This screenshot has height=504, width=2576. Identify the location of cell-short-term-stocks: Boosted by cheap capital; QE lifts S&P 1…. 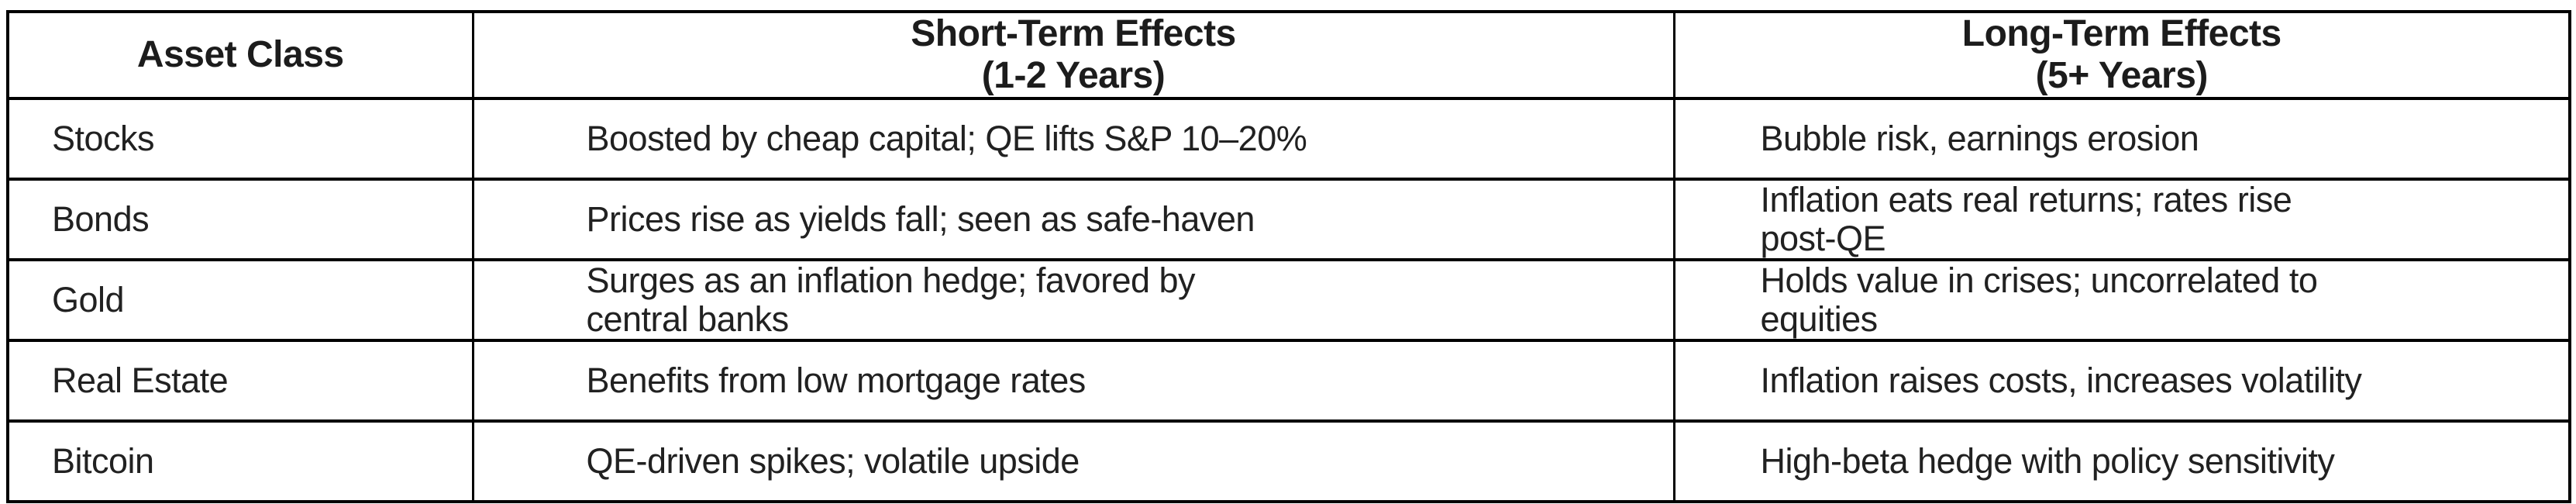
(1073, 139).